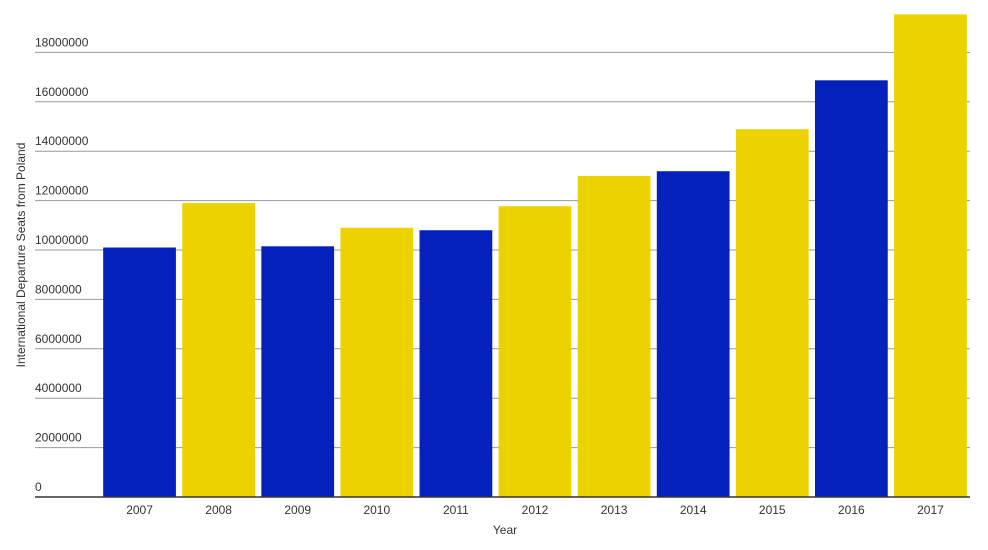 The width and height of the screenshot is (988, 550). Describe the element at coordinates (614, 510) in the screenshot. I see `x-tick-label: 2013` at that location.